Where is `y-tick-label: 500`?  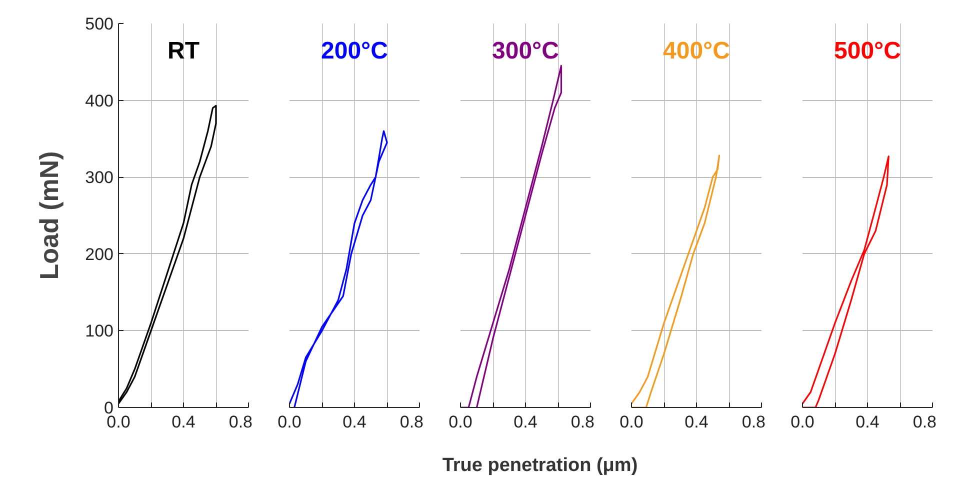 y-tick-label: 500 is located at coordinates (99, 24).